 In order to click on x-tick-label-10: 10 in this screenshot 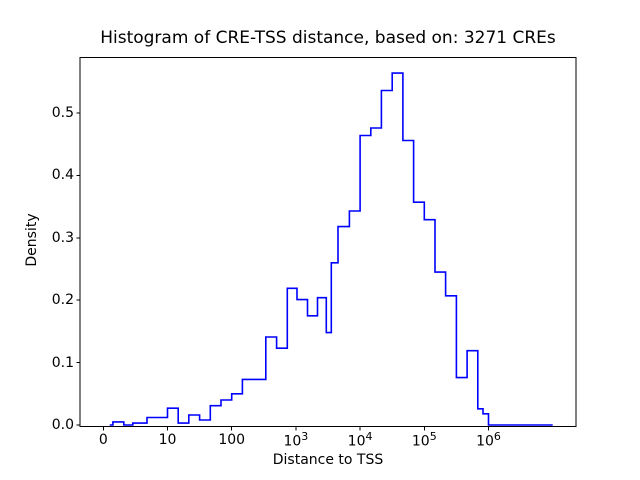, I will do `click(167, 440)`.